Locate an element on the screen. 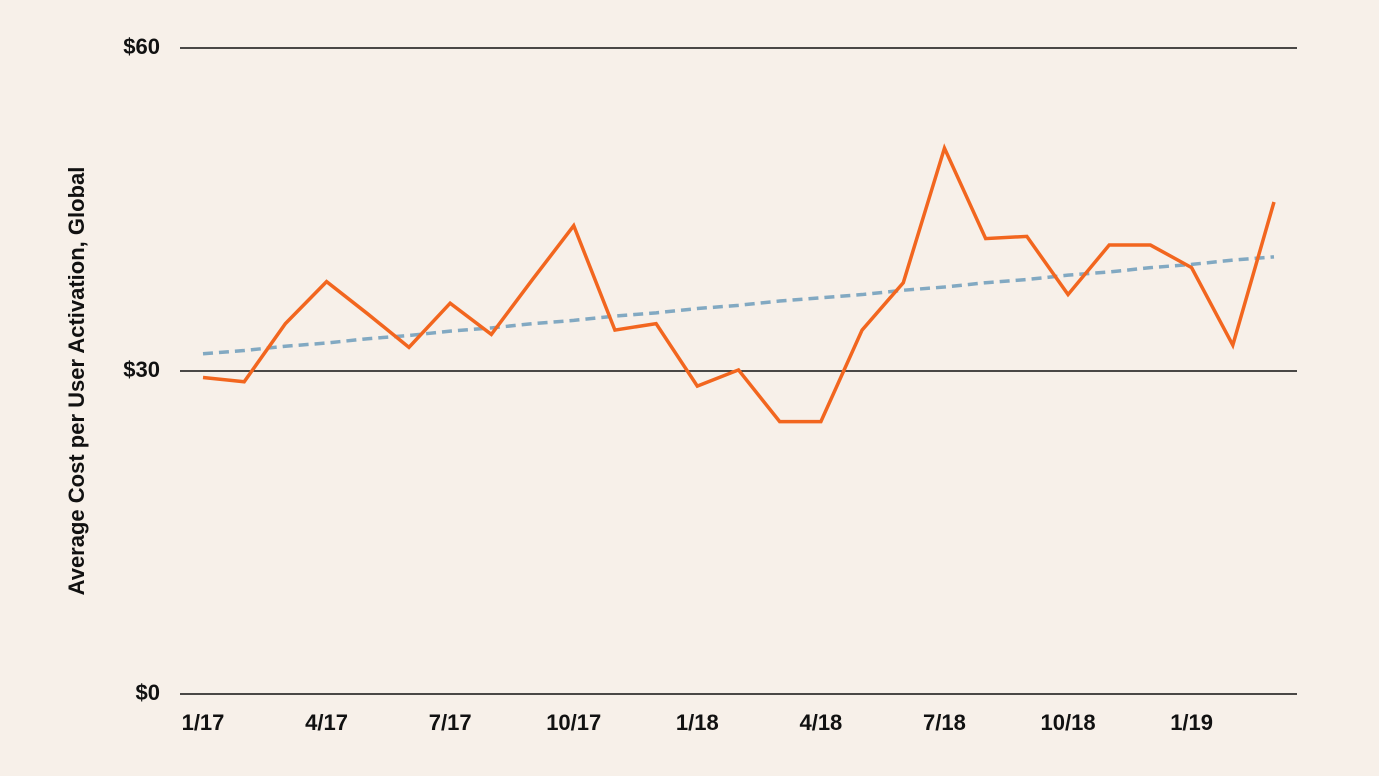  y-axis-label: Average Cost per User Activation, Global is located at coordinates (76, 381).